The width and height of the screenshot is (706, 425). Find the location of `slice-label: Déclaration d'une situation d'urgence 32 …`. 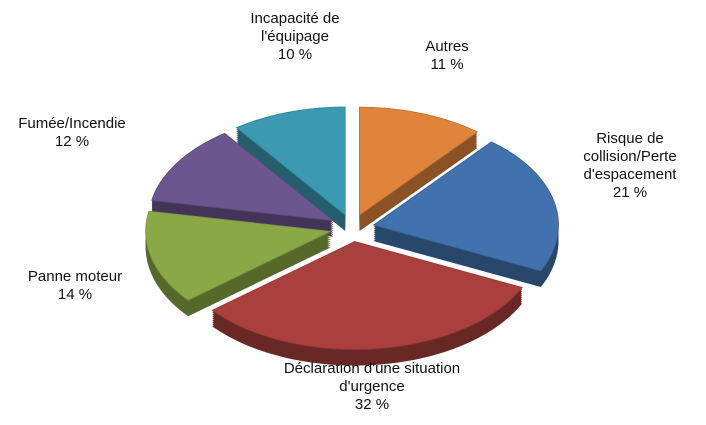

slice-label: Déclaration d'une situation d'urgence 32 … is located at coordinates (372, 387).